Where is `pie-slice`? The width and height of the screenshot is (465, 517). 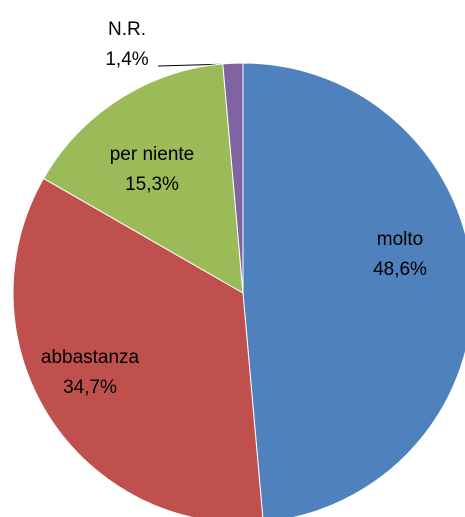 pie-slice is located at coordinates (233, 178).